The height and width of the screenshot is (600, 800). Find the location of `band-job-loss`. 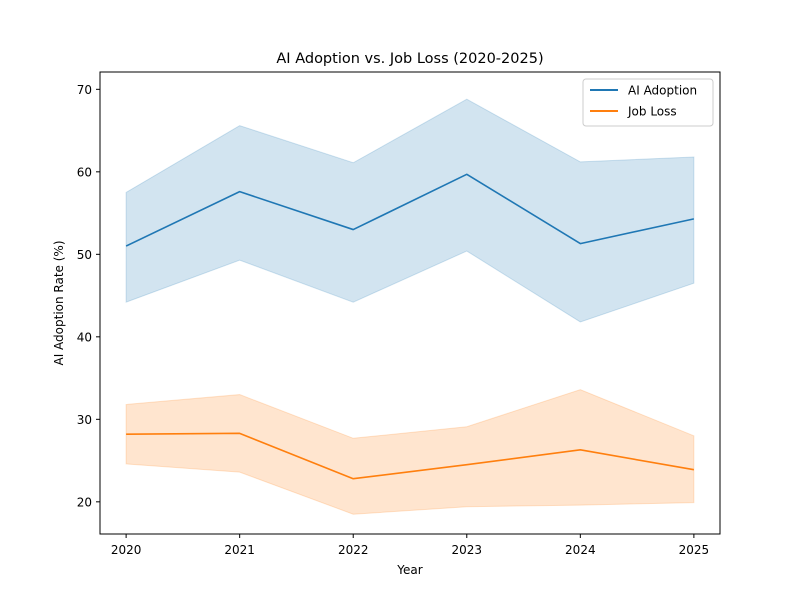

band-job-loss is located at coordinates (410, 452).